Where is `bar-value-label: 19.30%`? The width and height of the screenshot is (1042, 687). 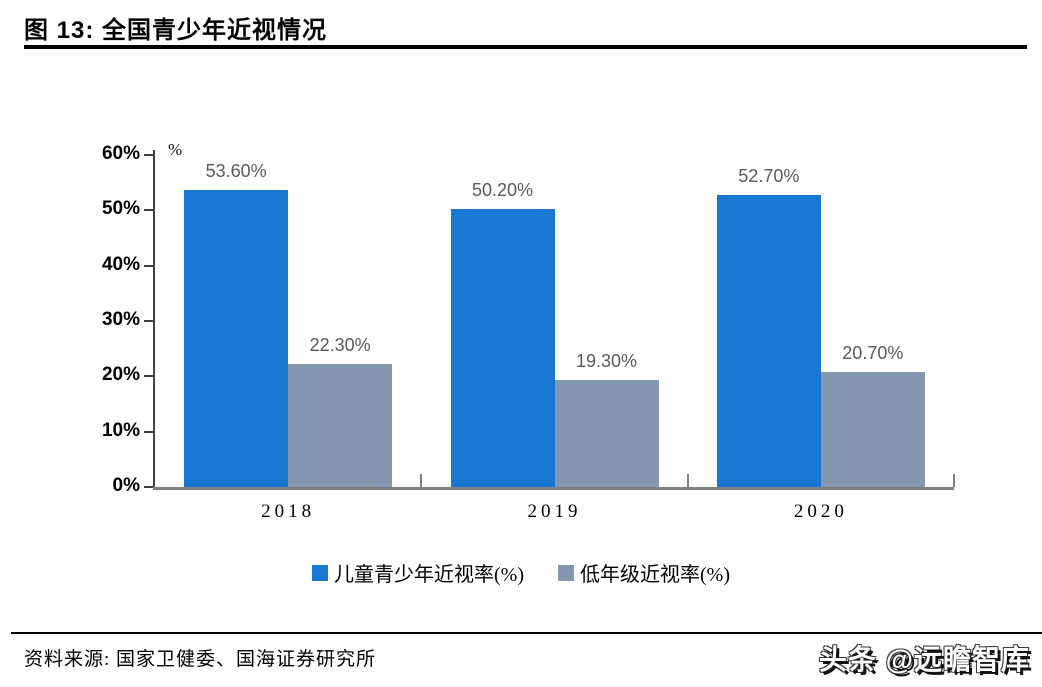 bar-value-label: 19.30% is located at coordinates (606, 361).